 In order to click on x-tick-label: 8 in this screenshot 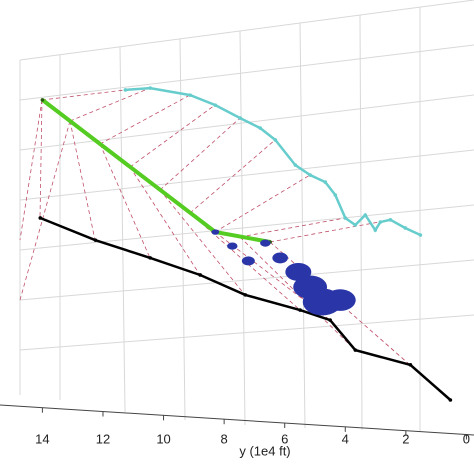, I will do `click(224, 438)`.